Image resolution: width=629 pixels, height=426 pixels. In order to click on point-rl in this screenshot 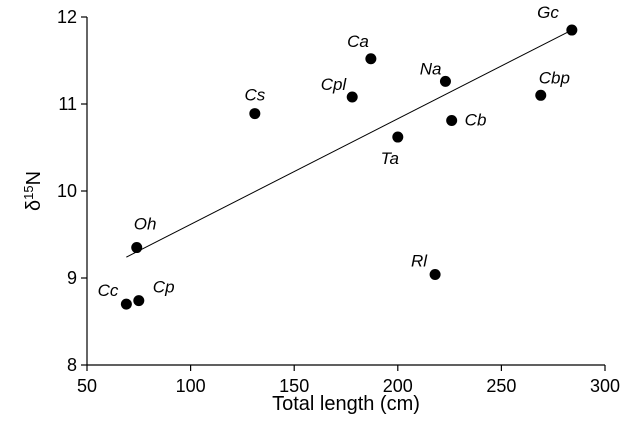, I will do `click(435, 275)`.